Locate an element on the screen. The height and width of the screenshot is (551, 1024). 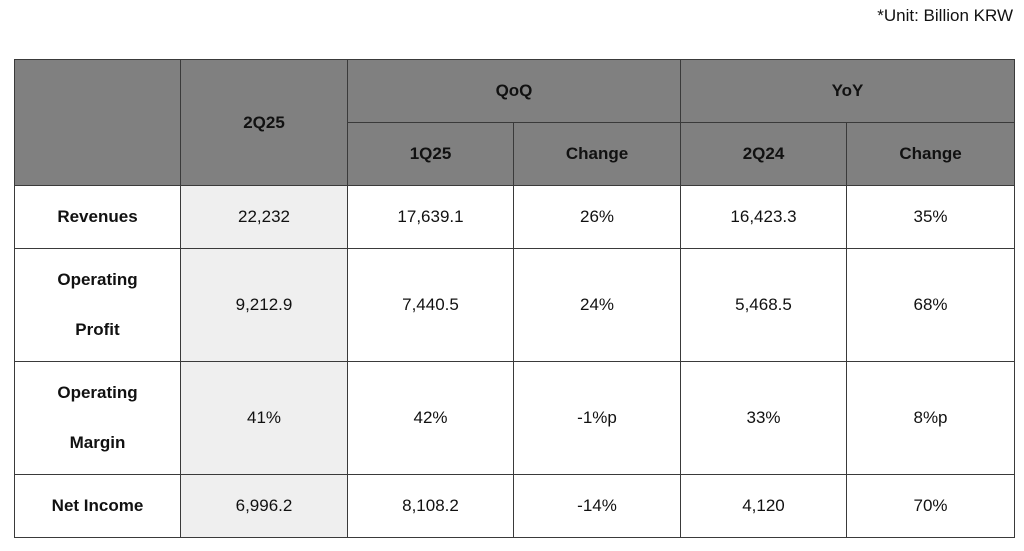
header-qoq-change: Change is located at coordinates (597, 154).